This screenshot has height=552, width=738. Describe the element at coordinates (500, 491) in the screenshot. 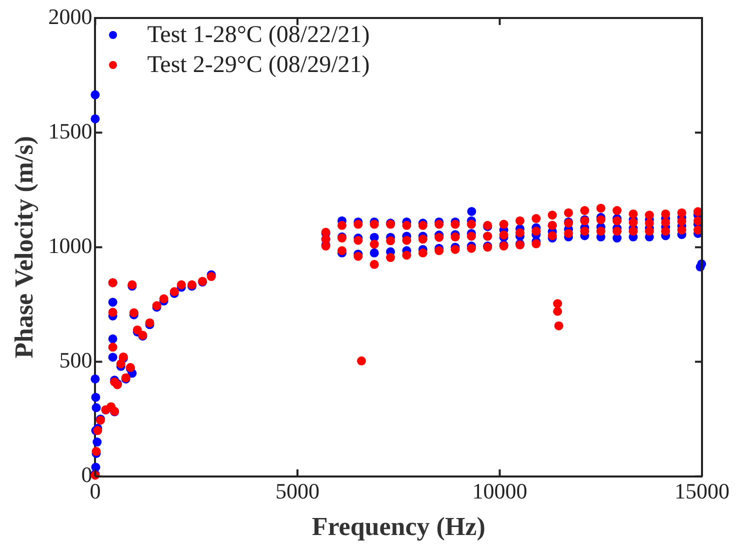

I see `x-tick-label: 10000` at that location.